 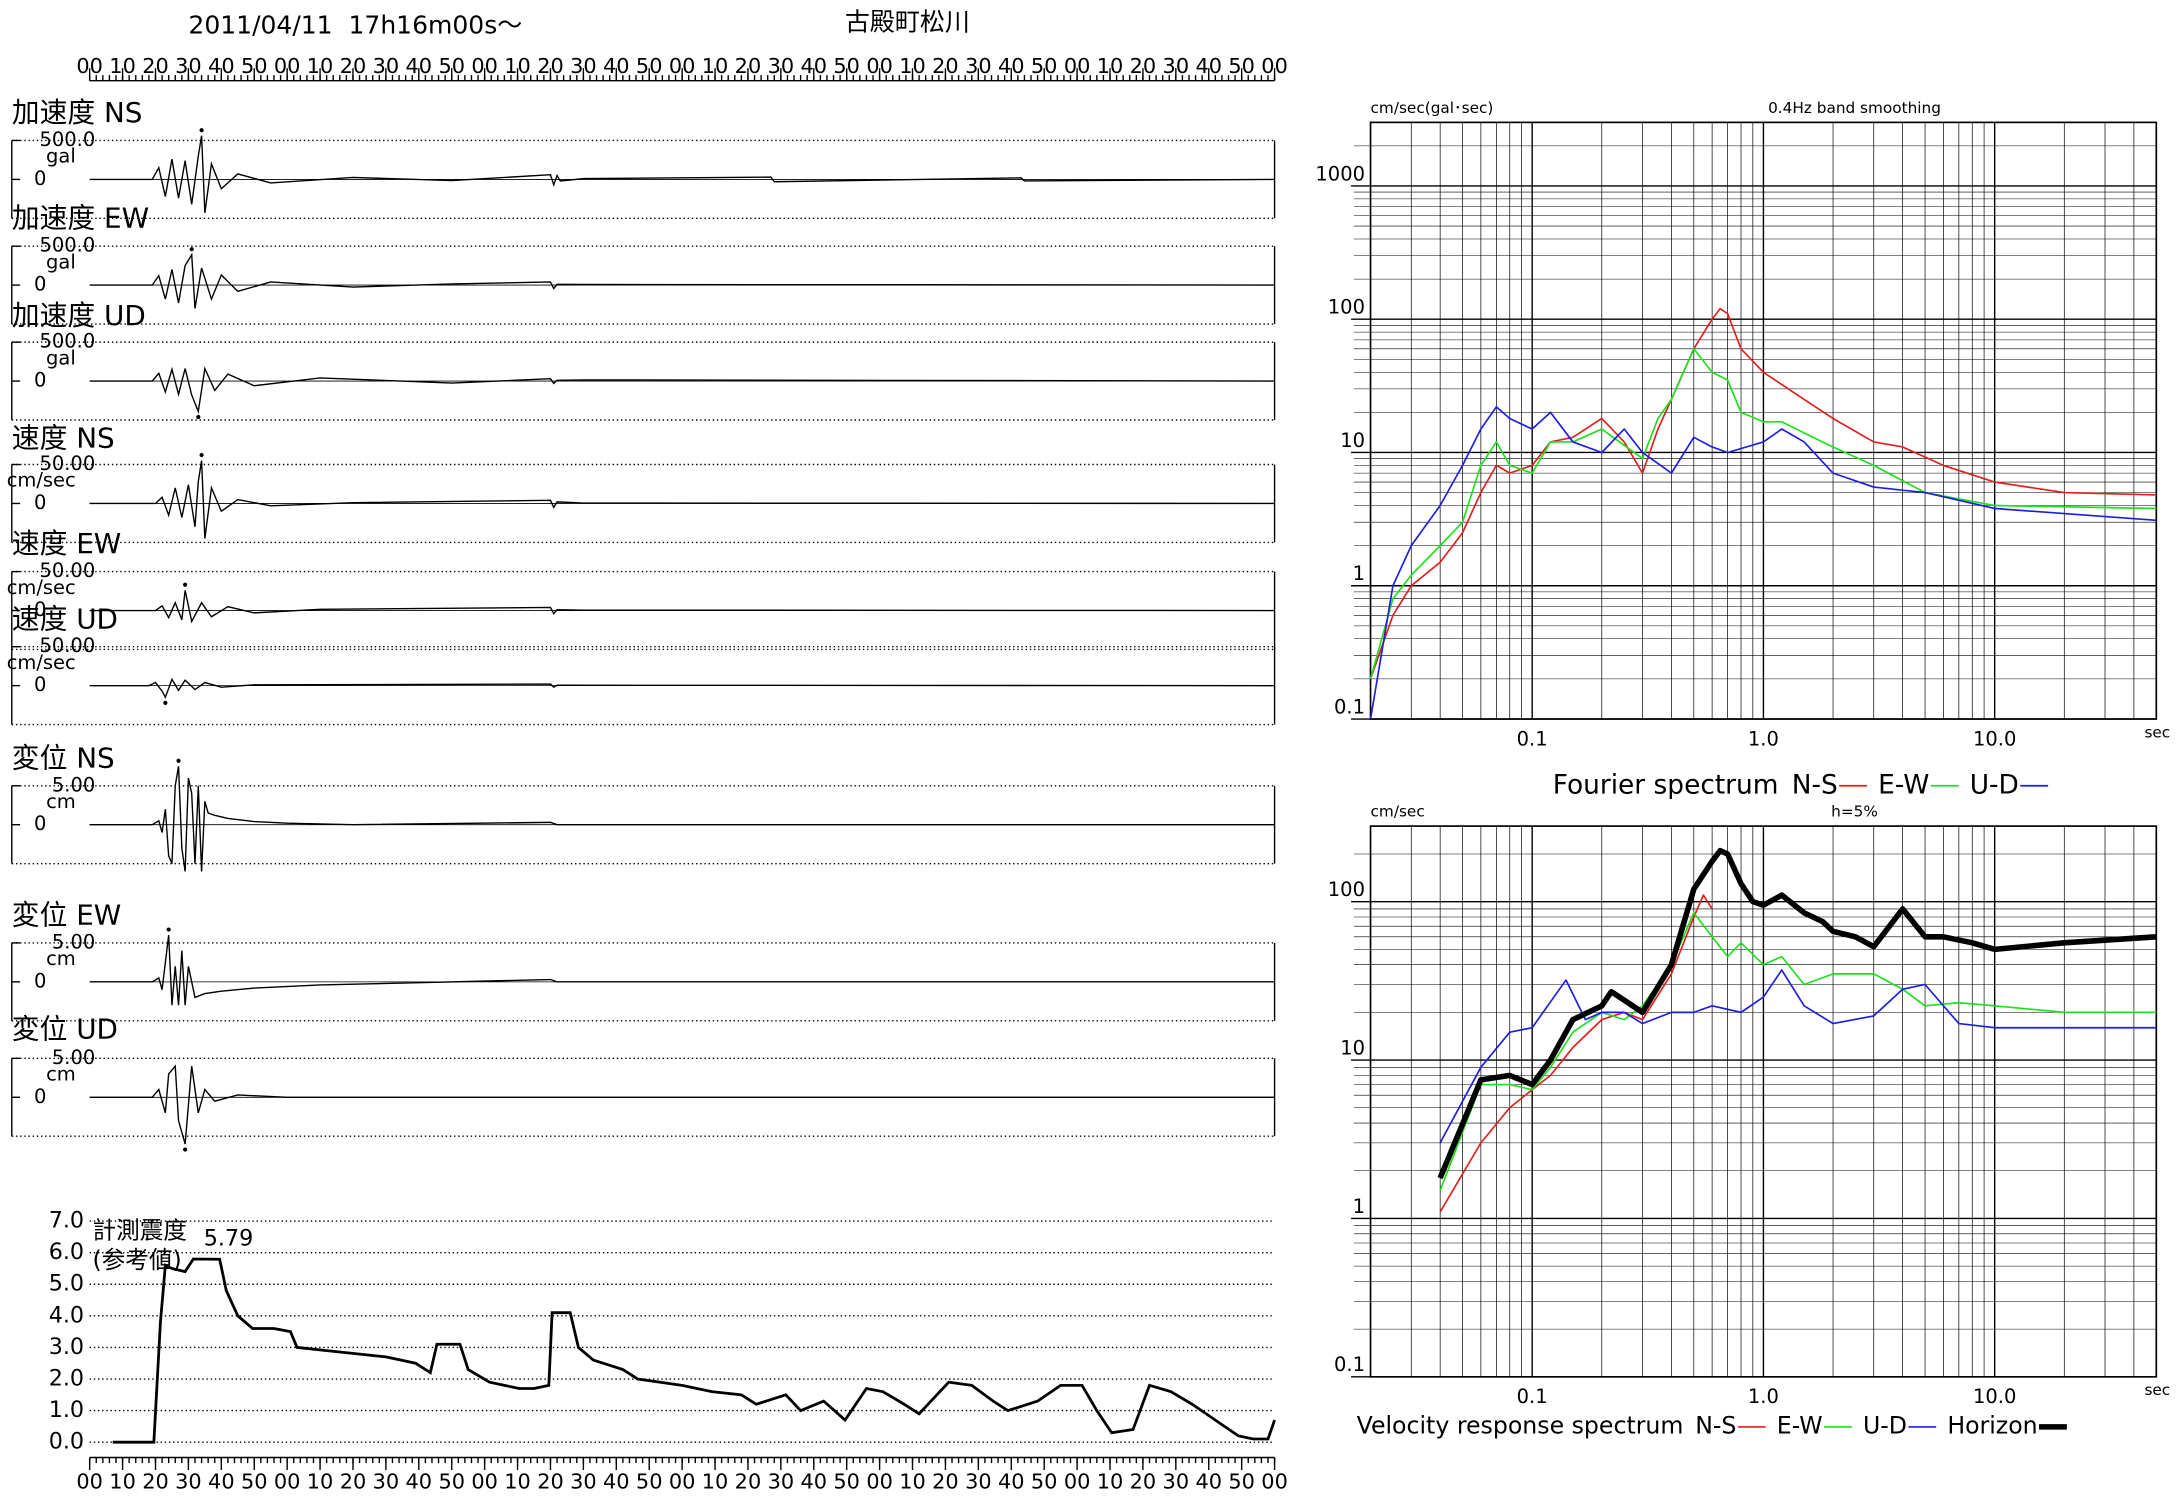 What do you see at coordinates (67, 463) in the screenshot?
I see `y-tick-label: 50.00` at bounding box center [67, 463].